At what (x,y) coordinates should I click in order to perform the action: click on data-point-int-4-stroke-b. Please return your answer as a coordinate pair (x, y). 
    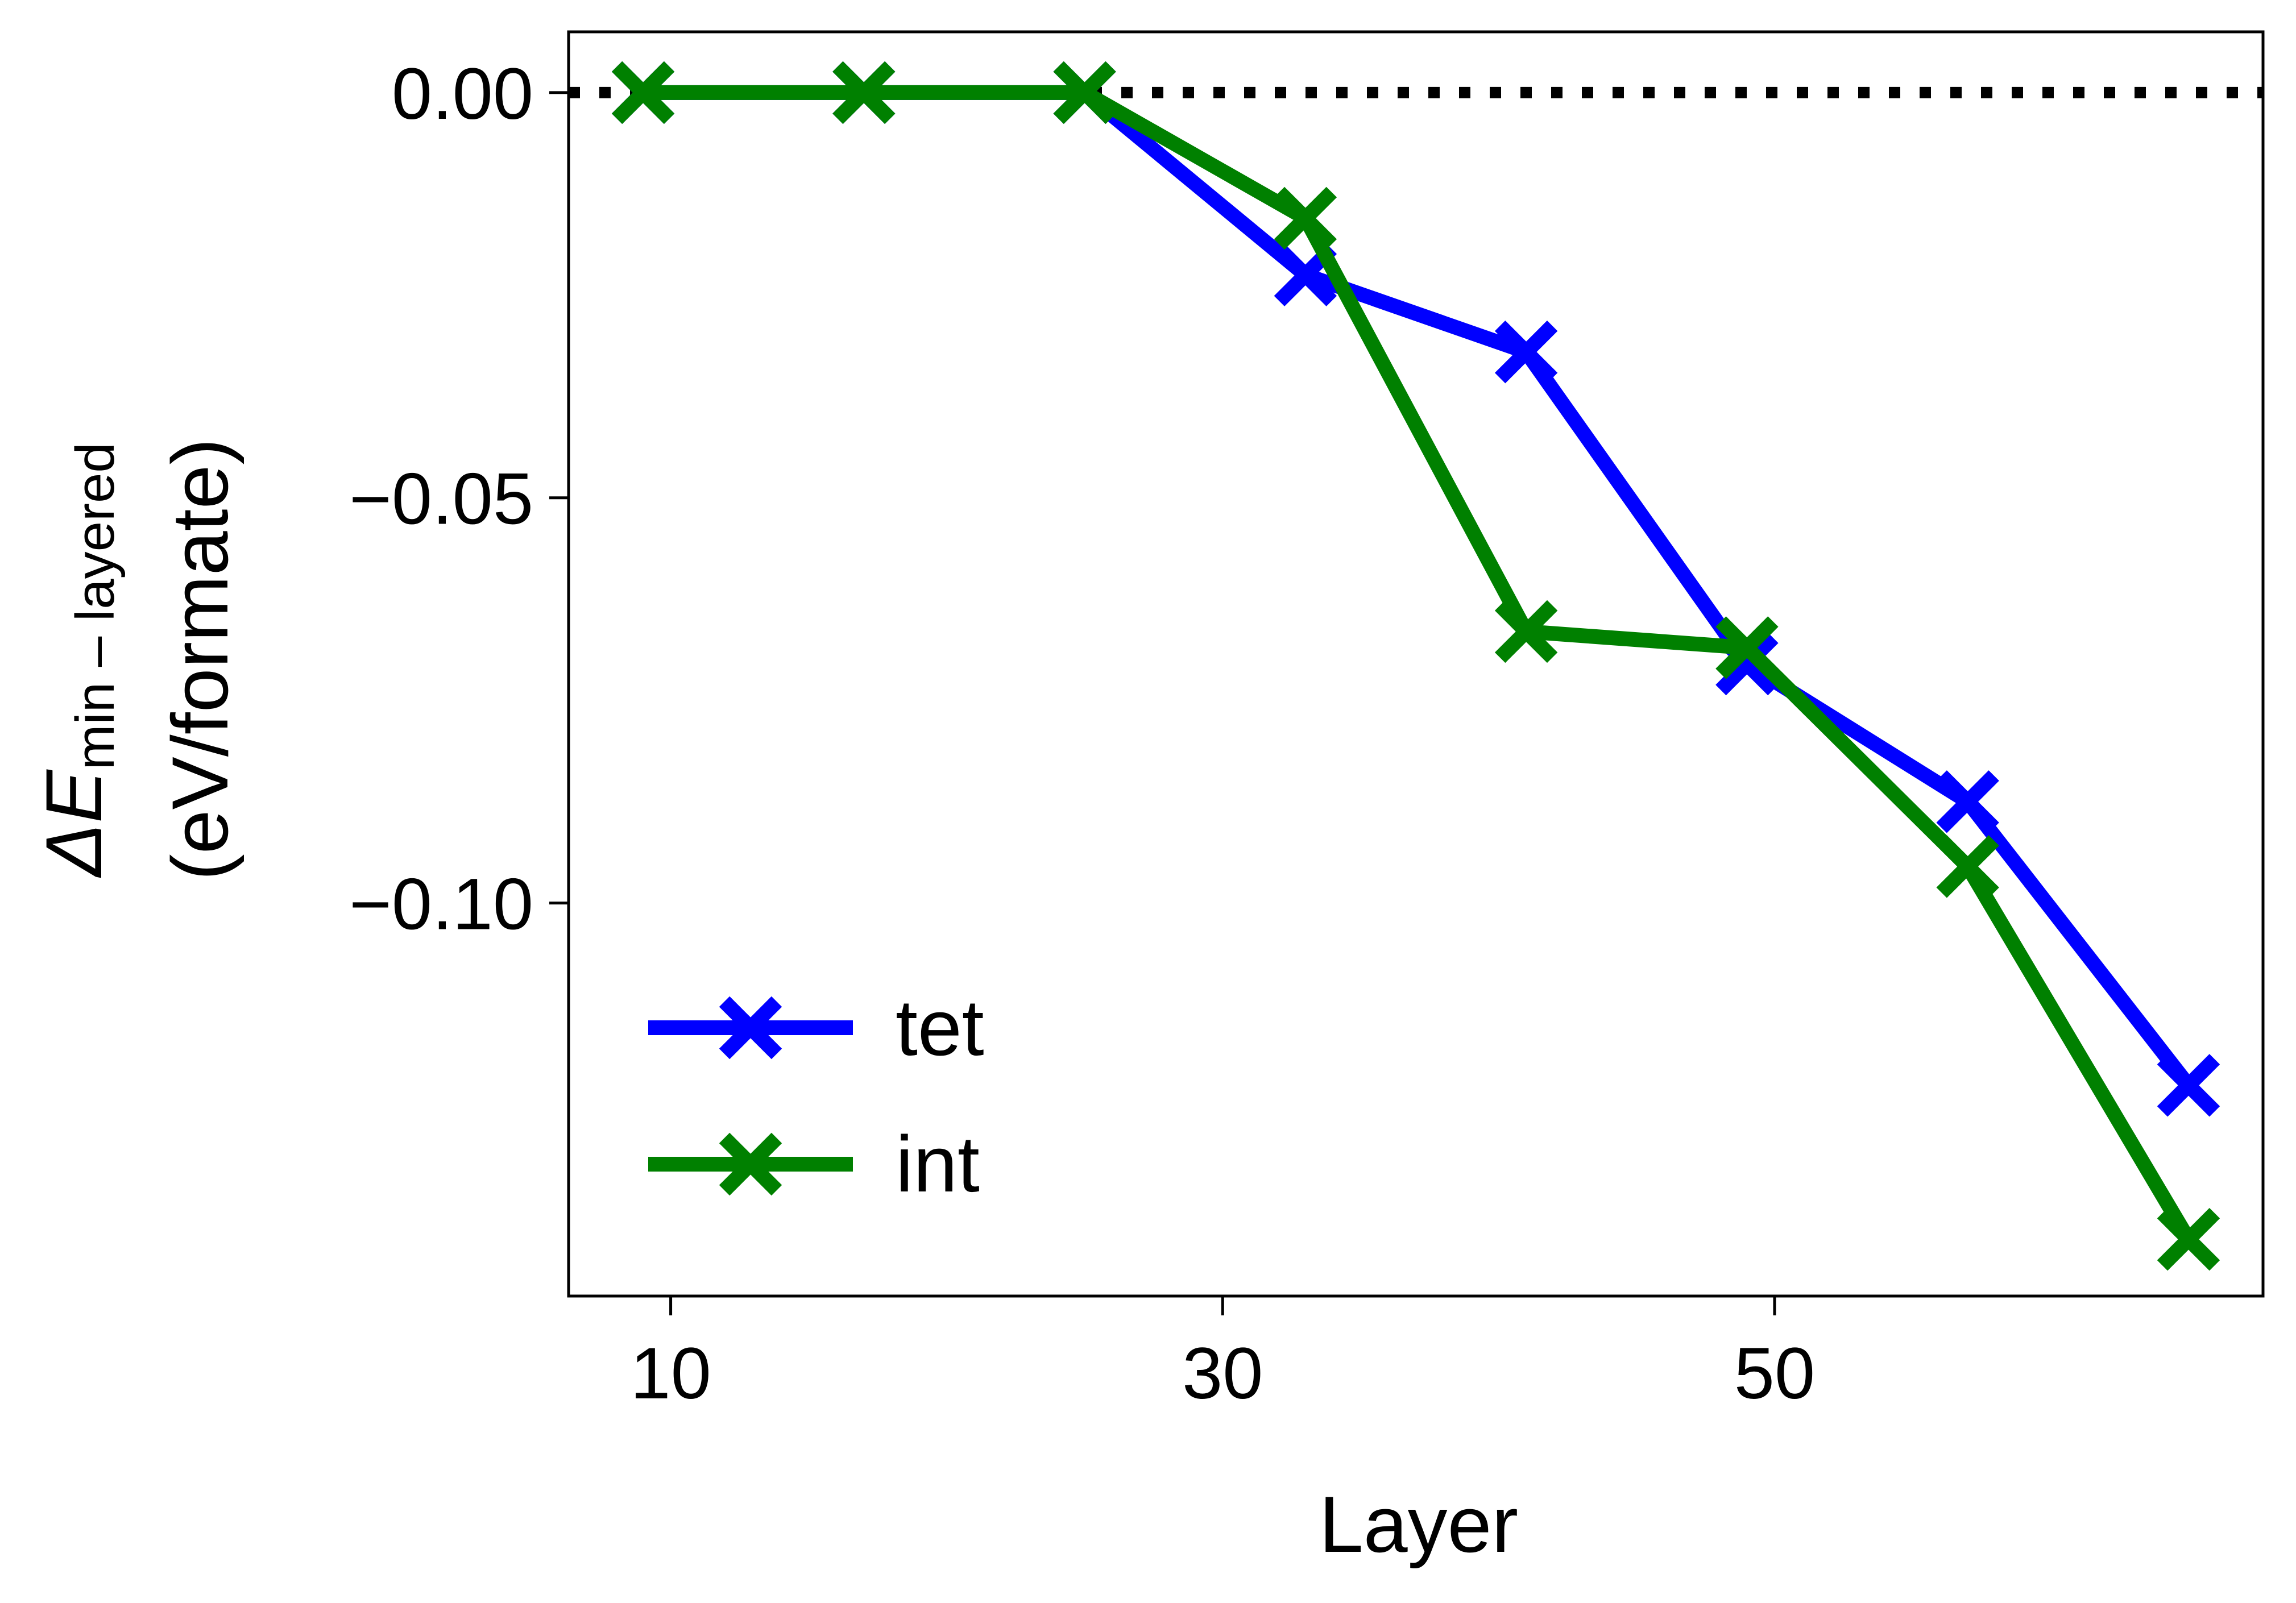
    Looking at the image, I should click on (1526, 631).